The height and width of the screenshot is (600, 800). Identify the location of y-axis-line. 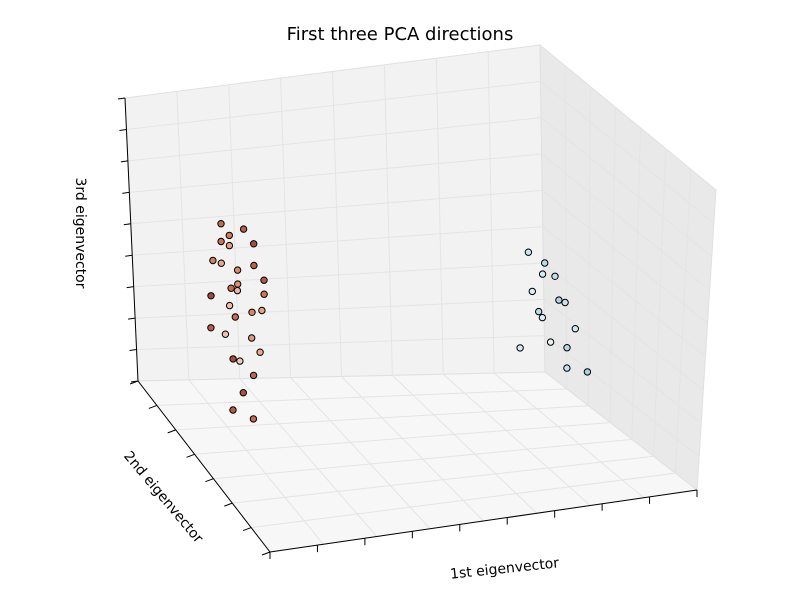
(204, 466).